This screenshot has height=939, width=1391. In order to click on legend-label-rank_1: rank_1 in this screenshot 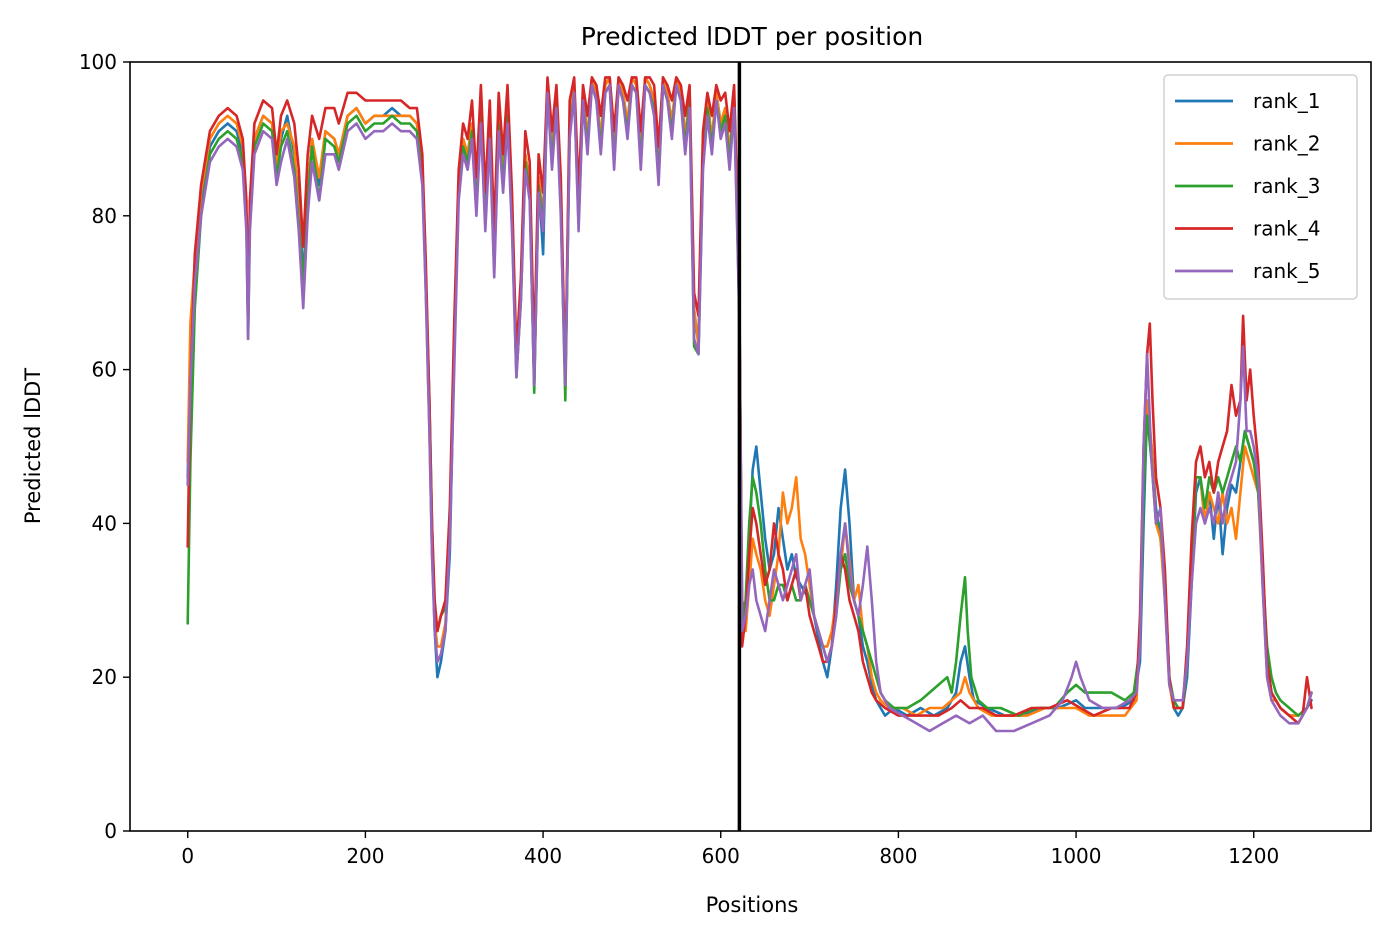, I will do `click(1286, 101)`.